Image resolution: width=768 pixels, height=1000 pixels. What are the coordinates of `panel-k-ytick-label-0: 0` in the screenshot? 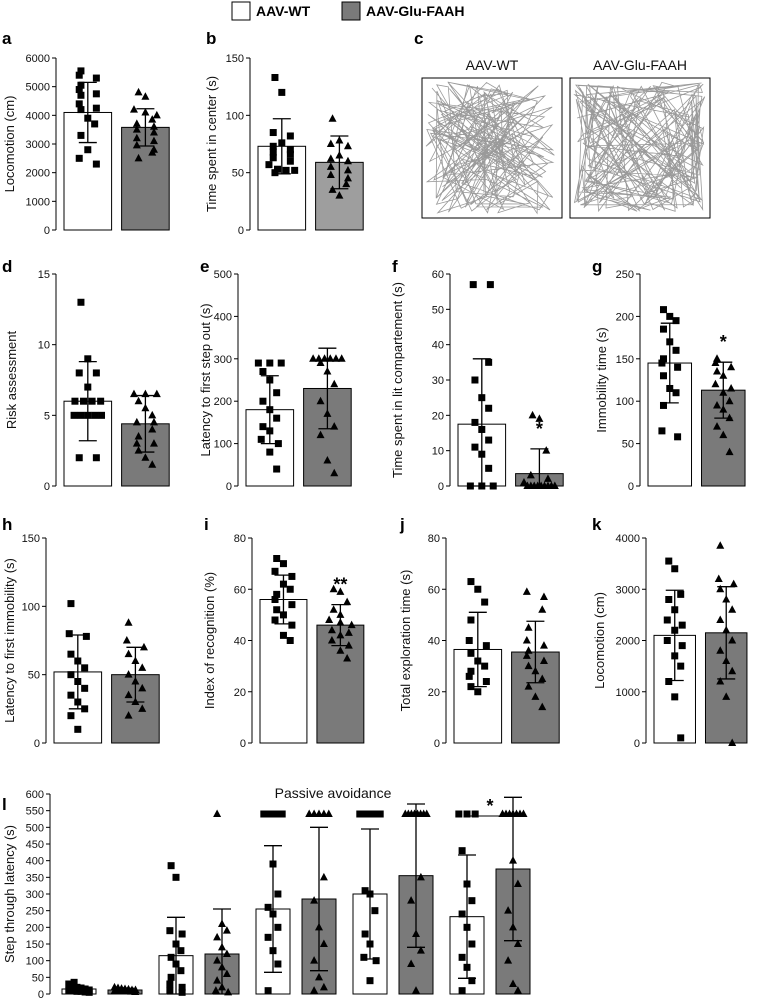 It's located at (637, 744).